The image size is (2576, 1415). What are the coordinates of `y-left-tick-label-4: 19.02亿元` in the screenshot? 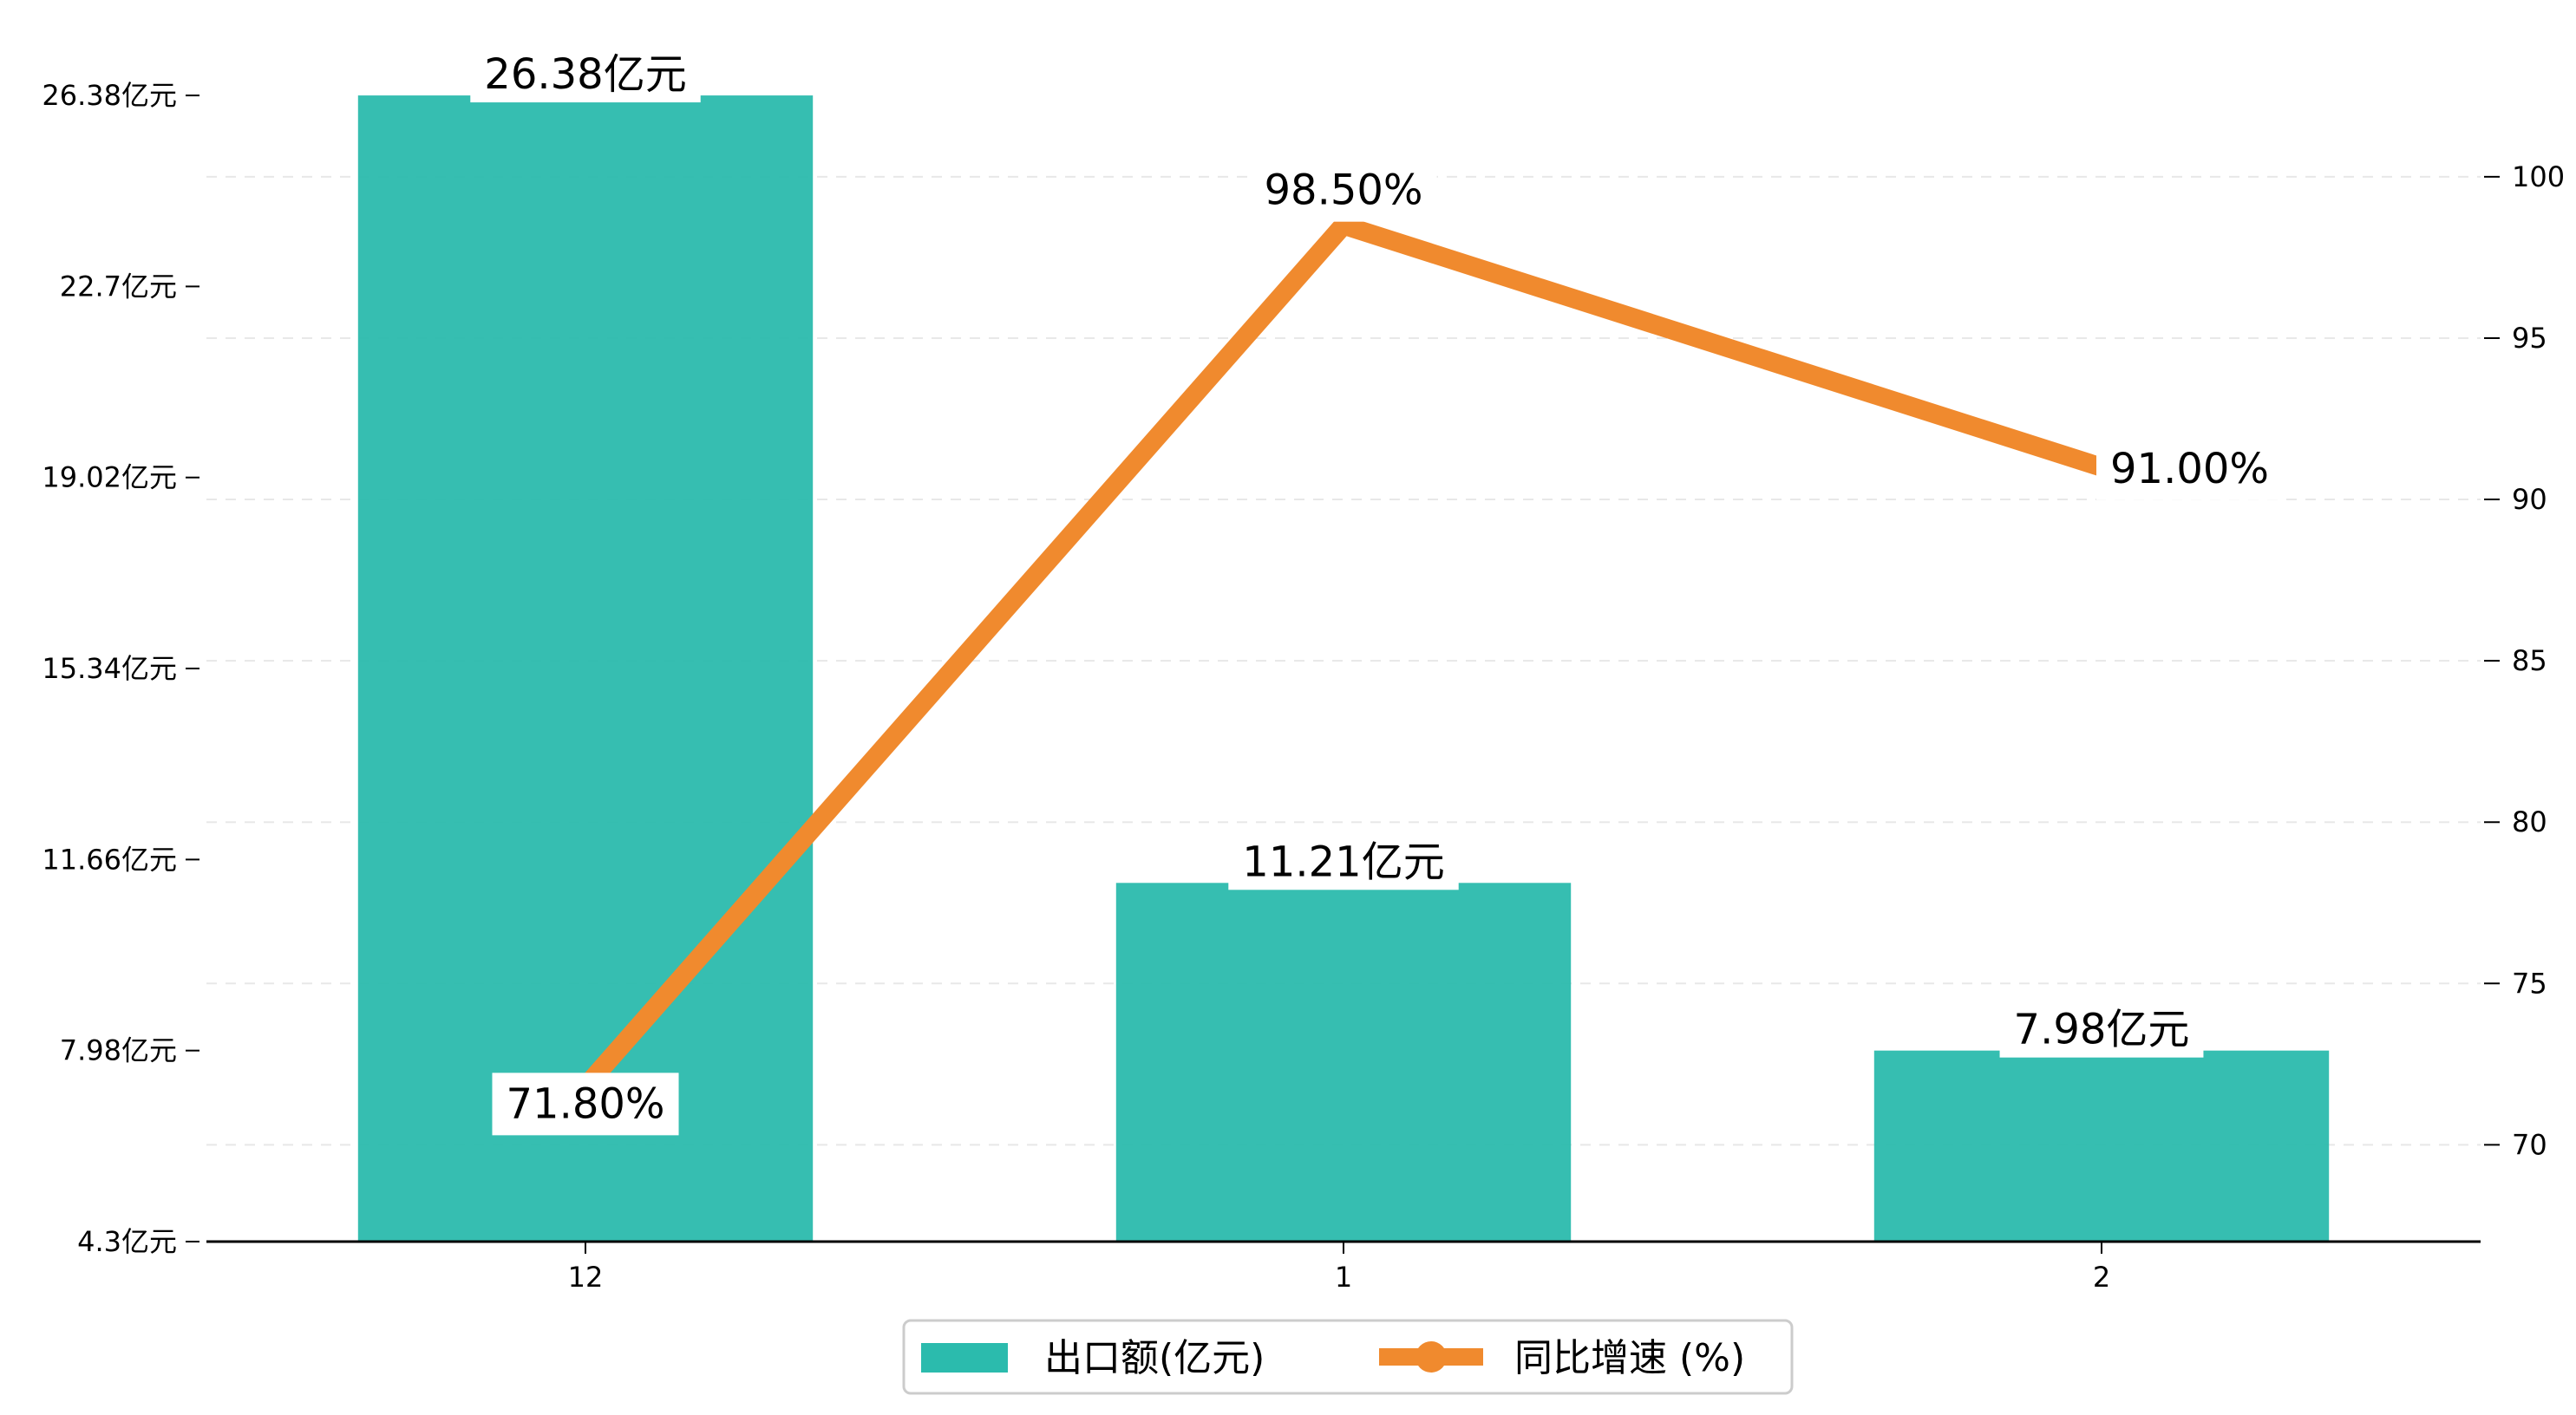 It's located at (109, 477).